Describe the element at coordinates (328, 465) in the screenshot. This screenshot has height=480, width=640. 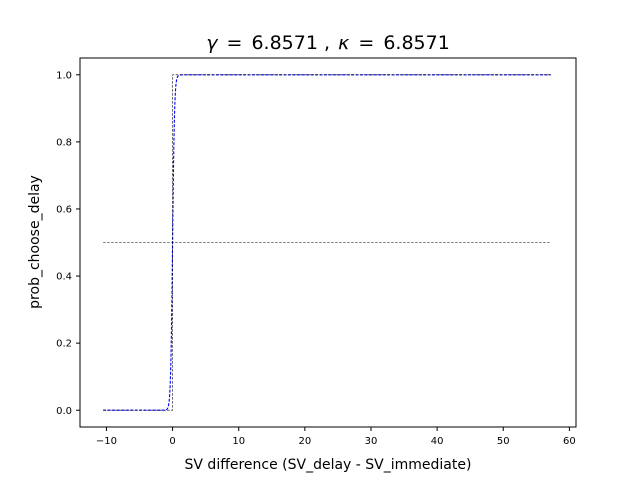
I see `x-axis-label: SV difference (SV_delay - SV_immediate)` at that location.